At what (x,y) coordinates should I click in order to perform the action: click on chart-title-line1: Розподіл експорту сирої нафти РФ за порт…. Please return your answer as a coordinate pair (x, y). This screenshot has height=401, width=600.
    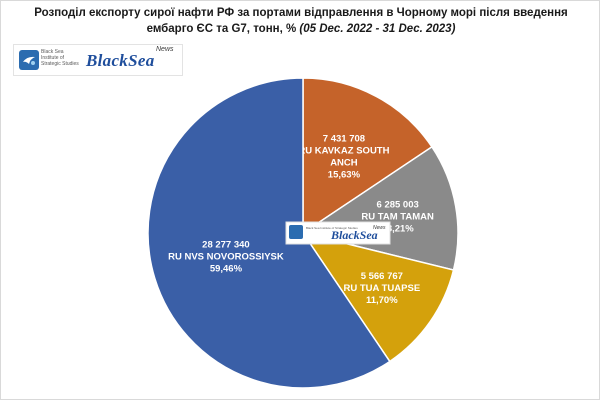
    Looking at the image, I should click on (301, 13).